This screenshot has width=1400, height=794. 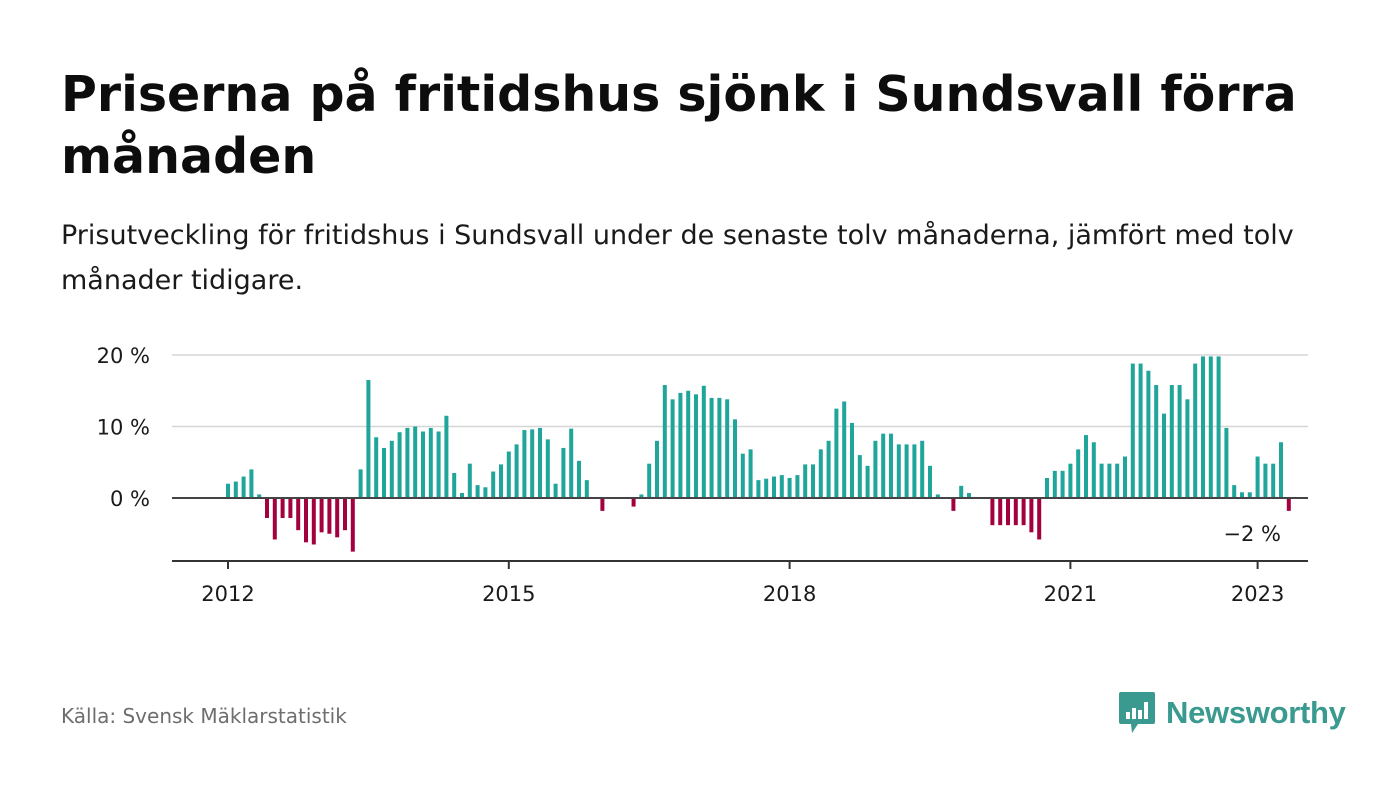 I want to click on x-tick-label: 2012, so click(x=227, y=594).